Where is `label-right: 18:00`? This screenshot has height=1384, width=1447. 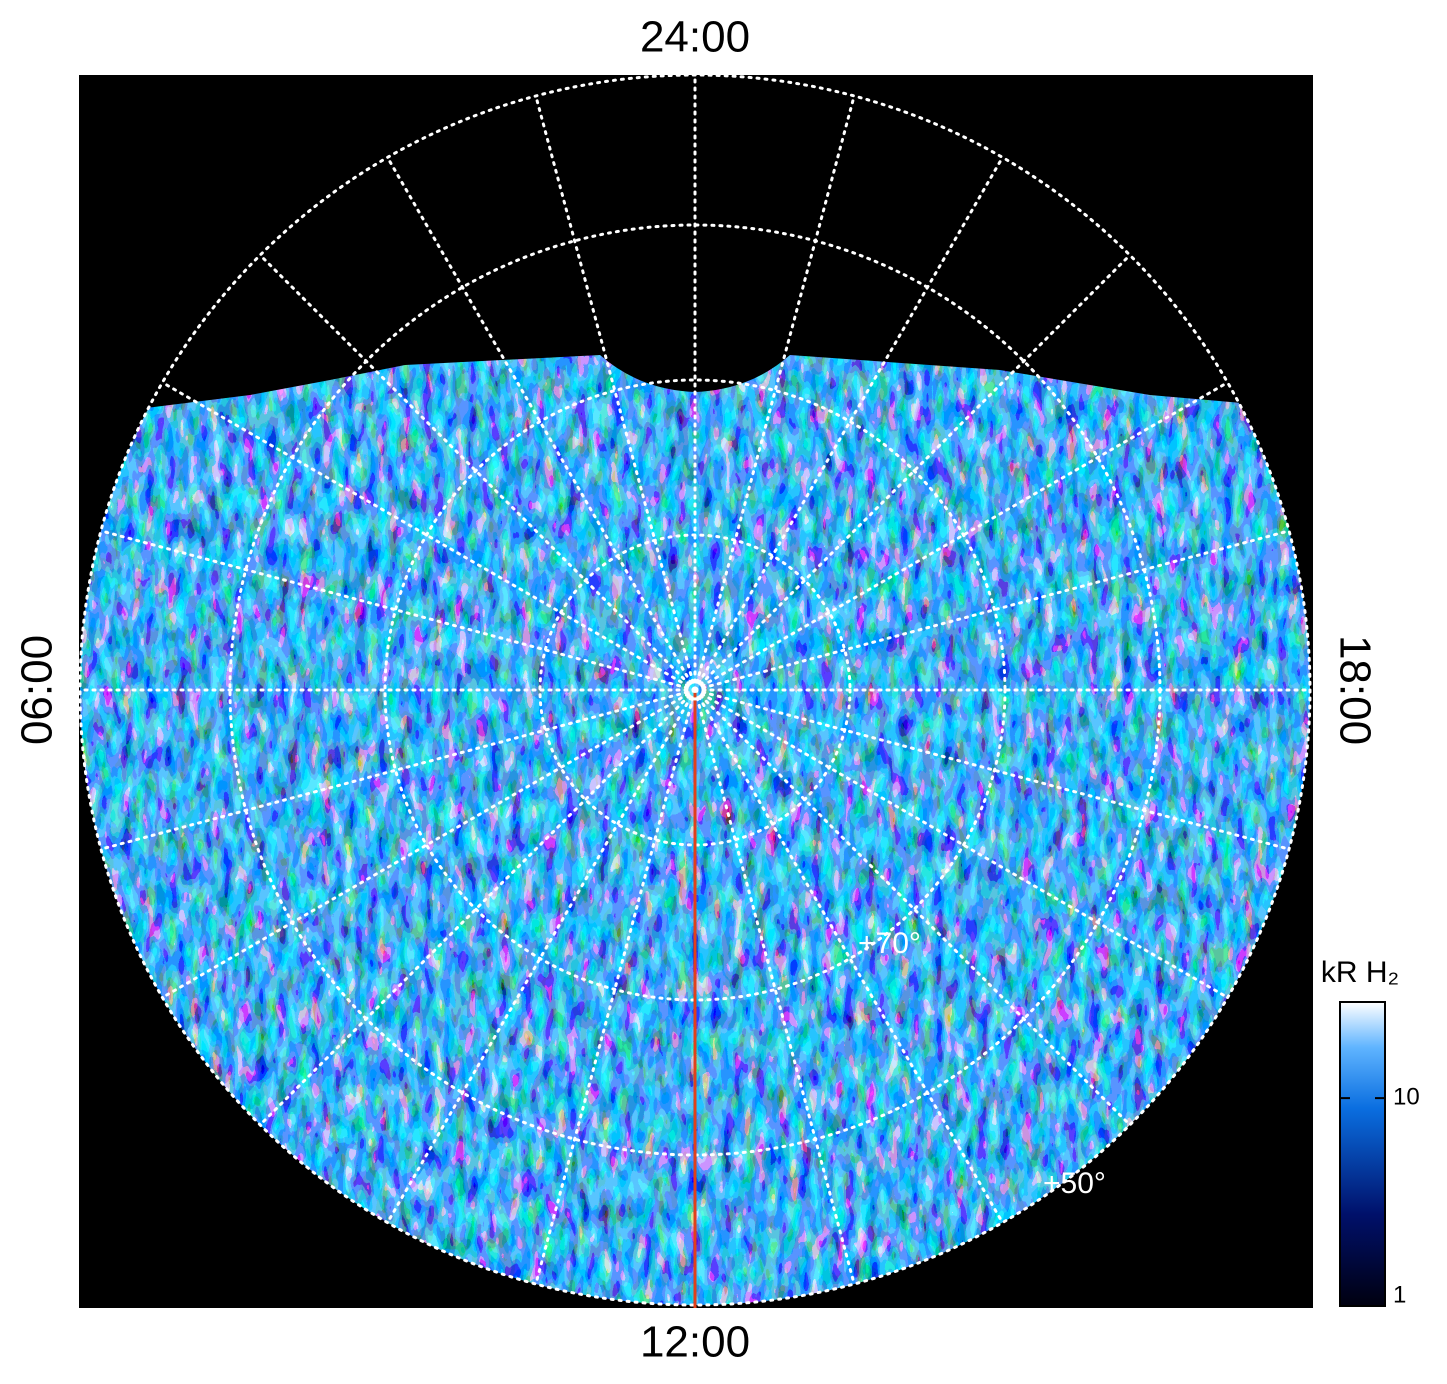 label-right: 18:00 is located at coordinates (1354, 690).